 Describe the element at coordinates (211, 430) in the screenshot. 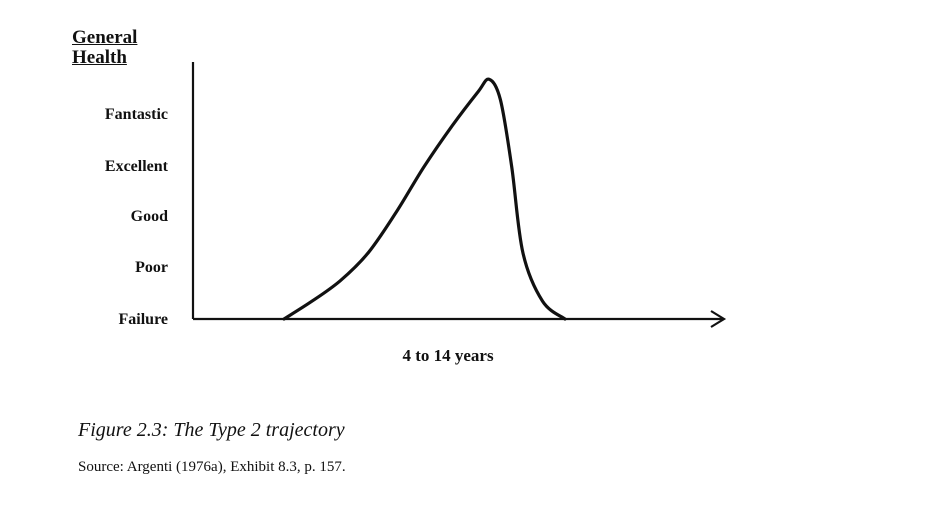

I see `figure-caption: Figure 2.3: The Type 2 trajectory` at that location.